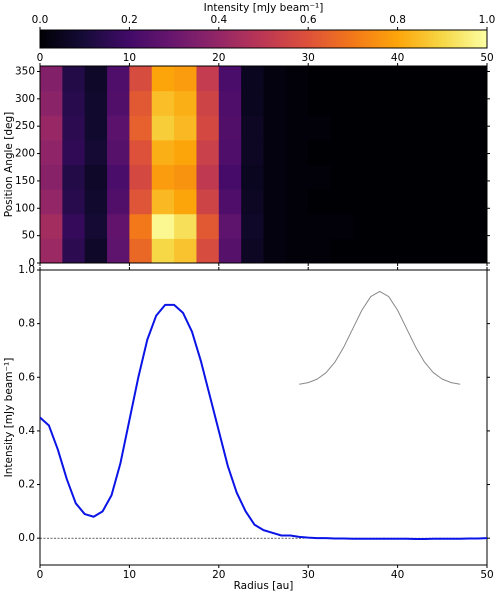 This screenshot has height=599, width=498. I want to click on y-tick-label: 0.8, so click(26, 324).